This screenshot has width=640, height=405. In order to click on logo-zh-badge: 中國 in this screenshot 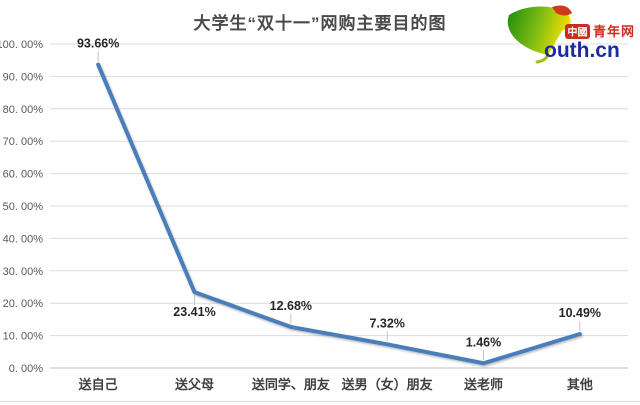, I will do `click(577, 31)`.